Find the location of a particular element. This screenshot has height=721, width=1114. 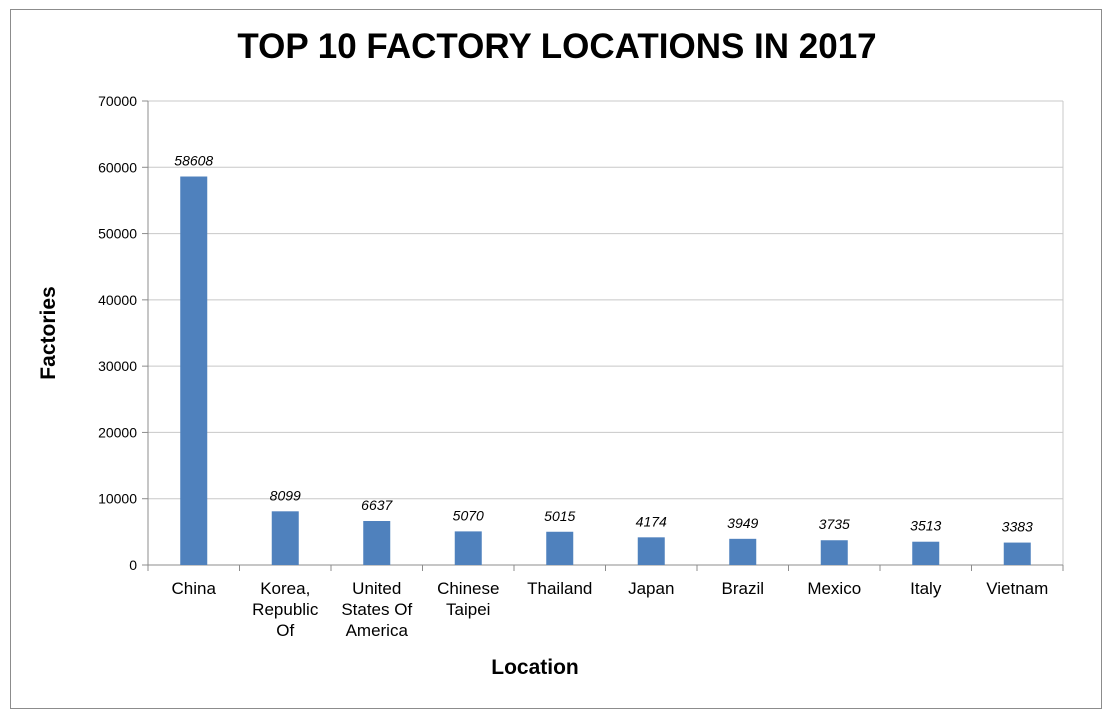

data-label: 5015 is located at coordinates (559, 516).